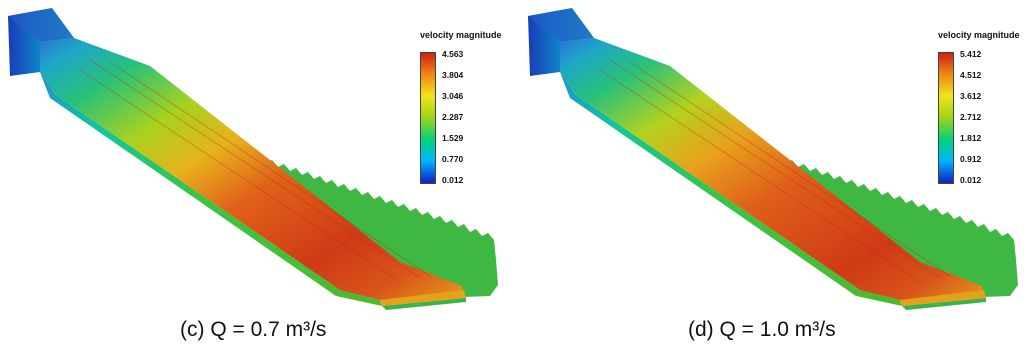 The height and width of the screenshot is (354, 1032). What do you see at coordinates (253, 329) in the screenshot?
I see `panel-caption: (c) Q = 0.7 m³/s` at bounding box center [253, 329].